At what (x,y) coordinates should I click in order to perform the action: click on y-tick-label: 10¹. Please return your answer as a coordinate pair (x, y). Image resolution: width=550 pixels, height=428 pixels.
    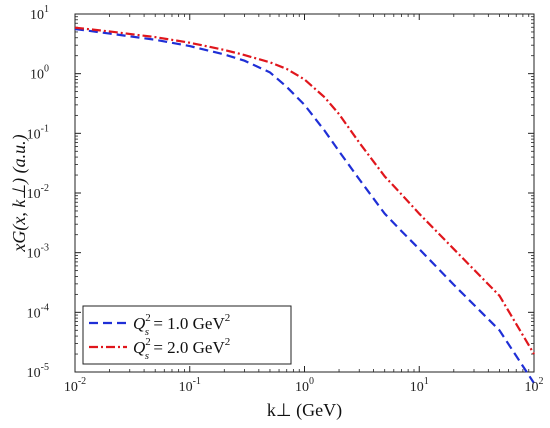
    Looking at the image, I should click on (39, 13).